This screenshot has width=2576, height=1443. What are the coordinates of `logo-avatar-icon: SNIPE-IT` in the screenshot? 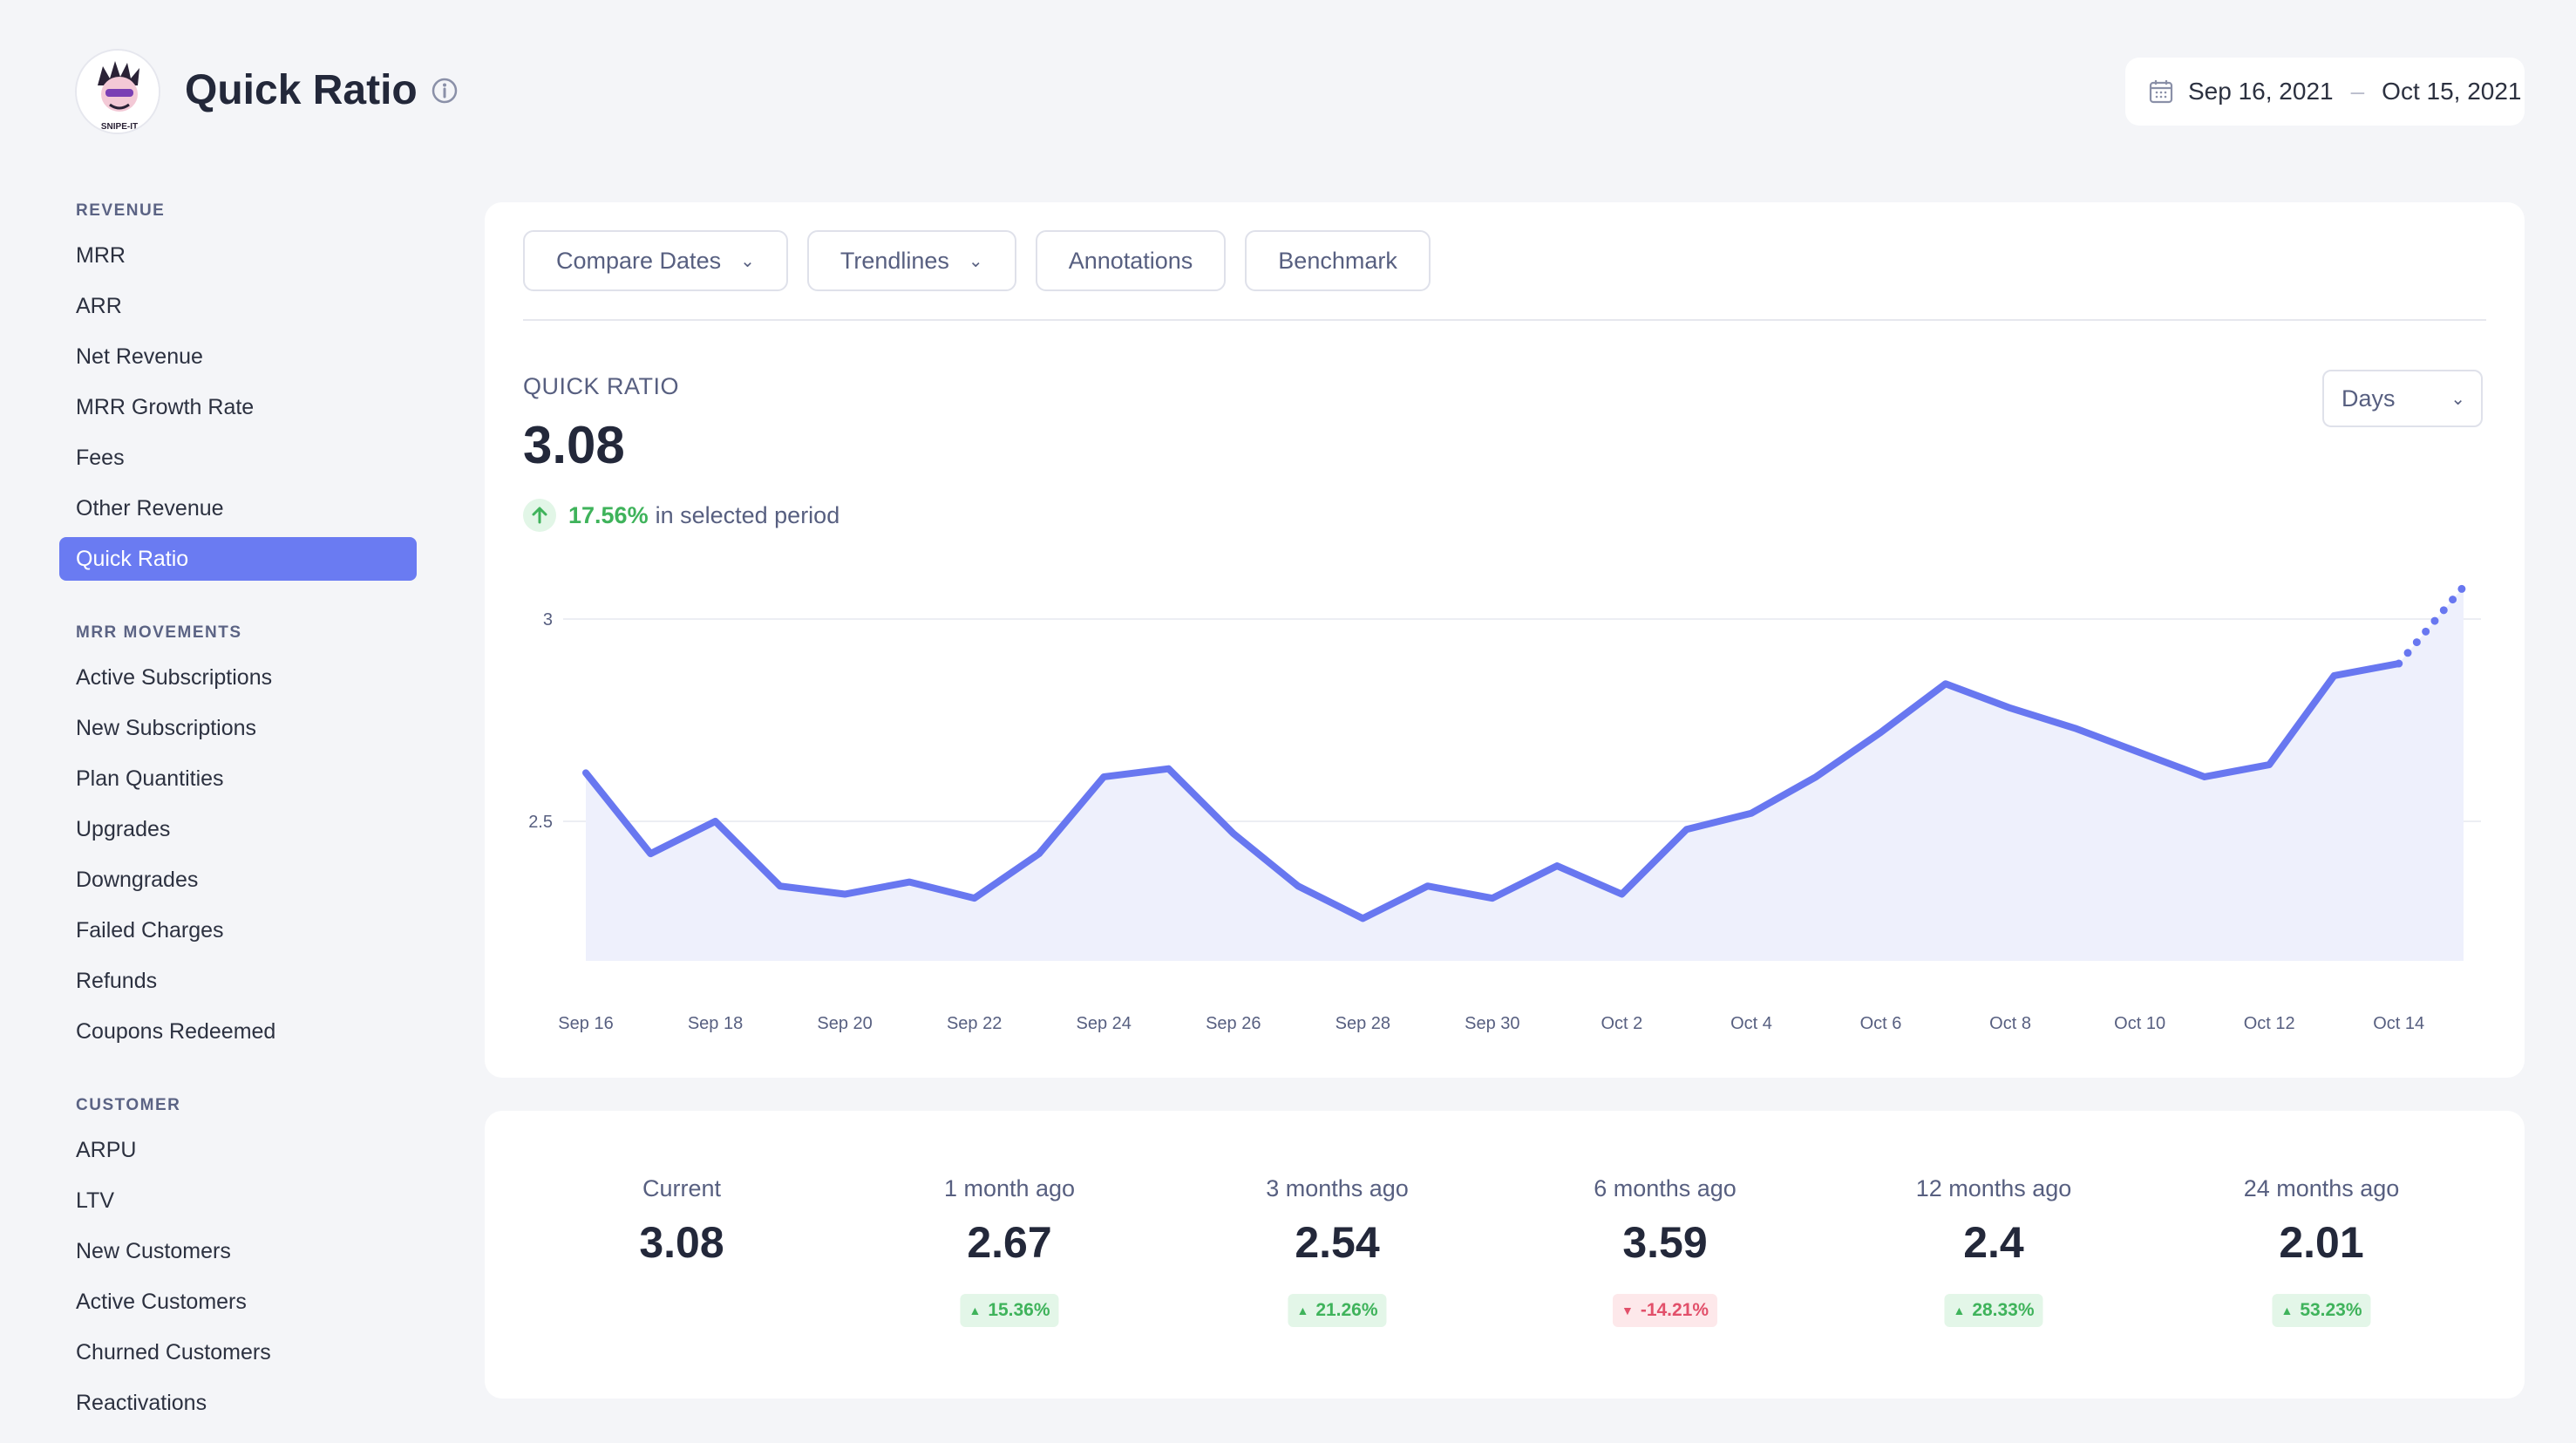 It's located at (118, 92).